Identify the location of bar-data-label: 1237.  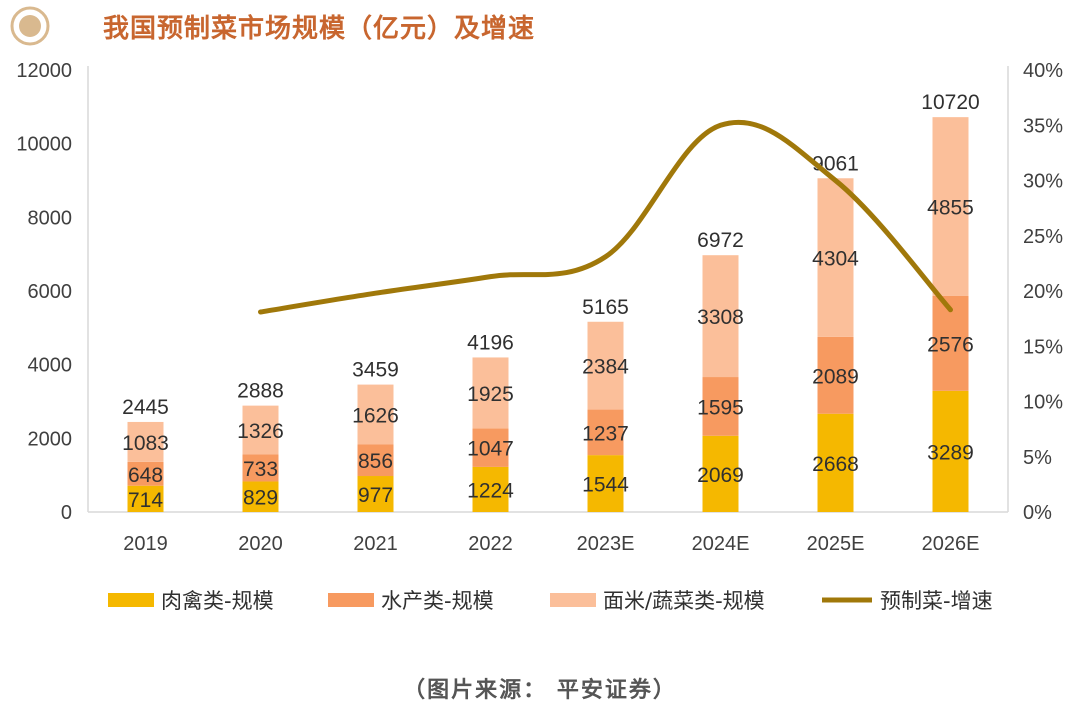
(605, 433).